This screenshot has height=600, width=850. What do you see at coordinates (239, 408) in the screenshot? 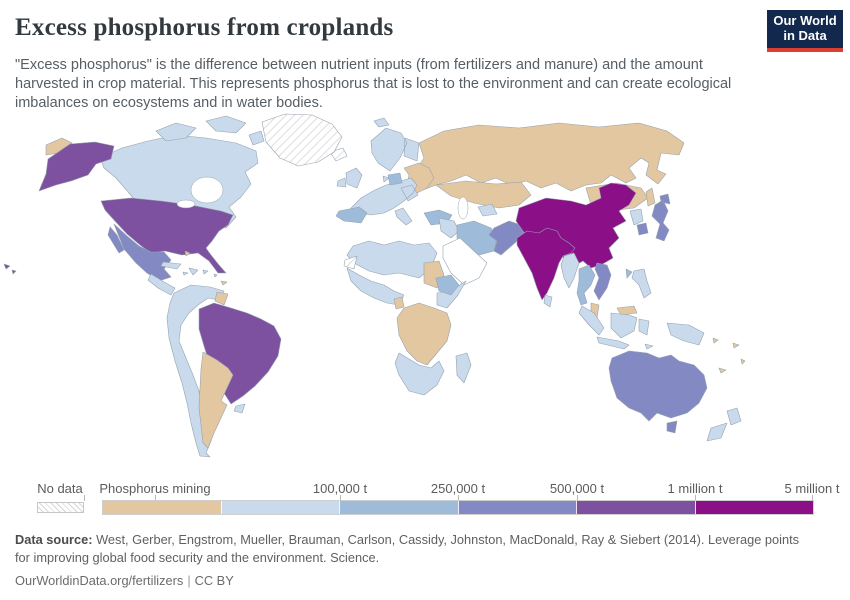
I see `region-uruguay` at bounding box center [239, 408].